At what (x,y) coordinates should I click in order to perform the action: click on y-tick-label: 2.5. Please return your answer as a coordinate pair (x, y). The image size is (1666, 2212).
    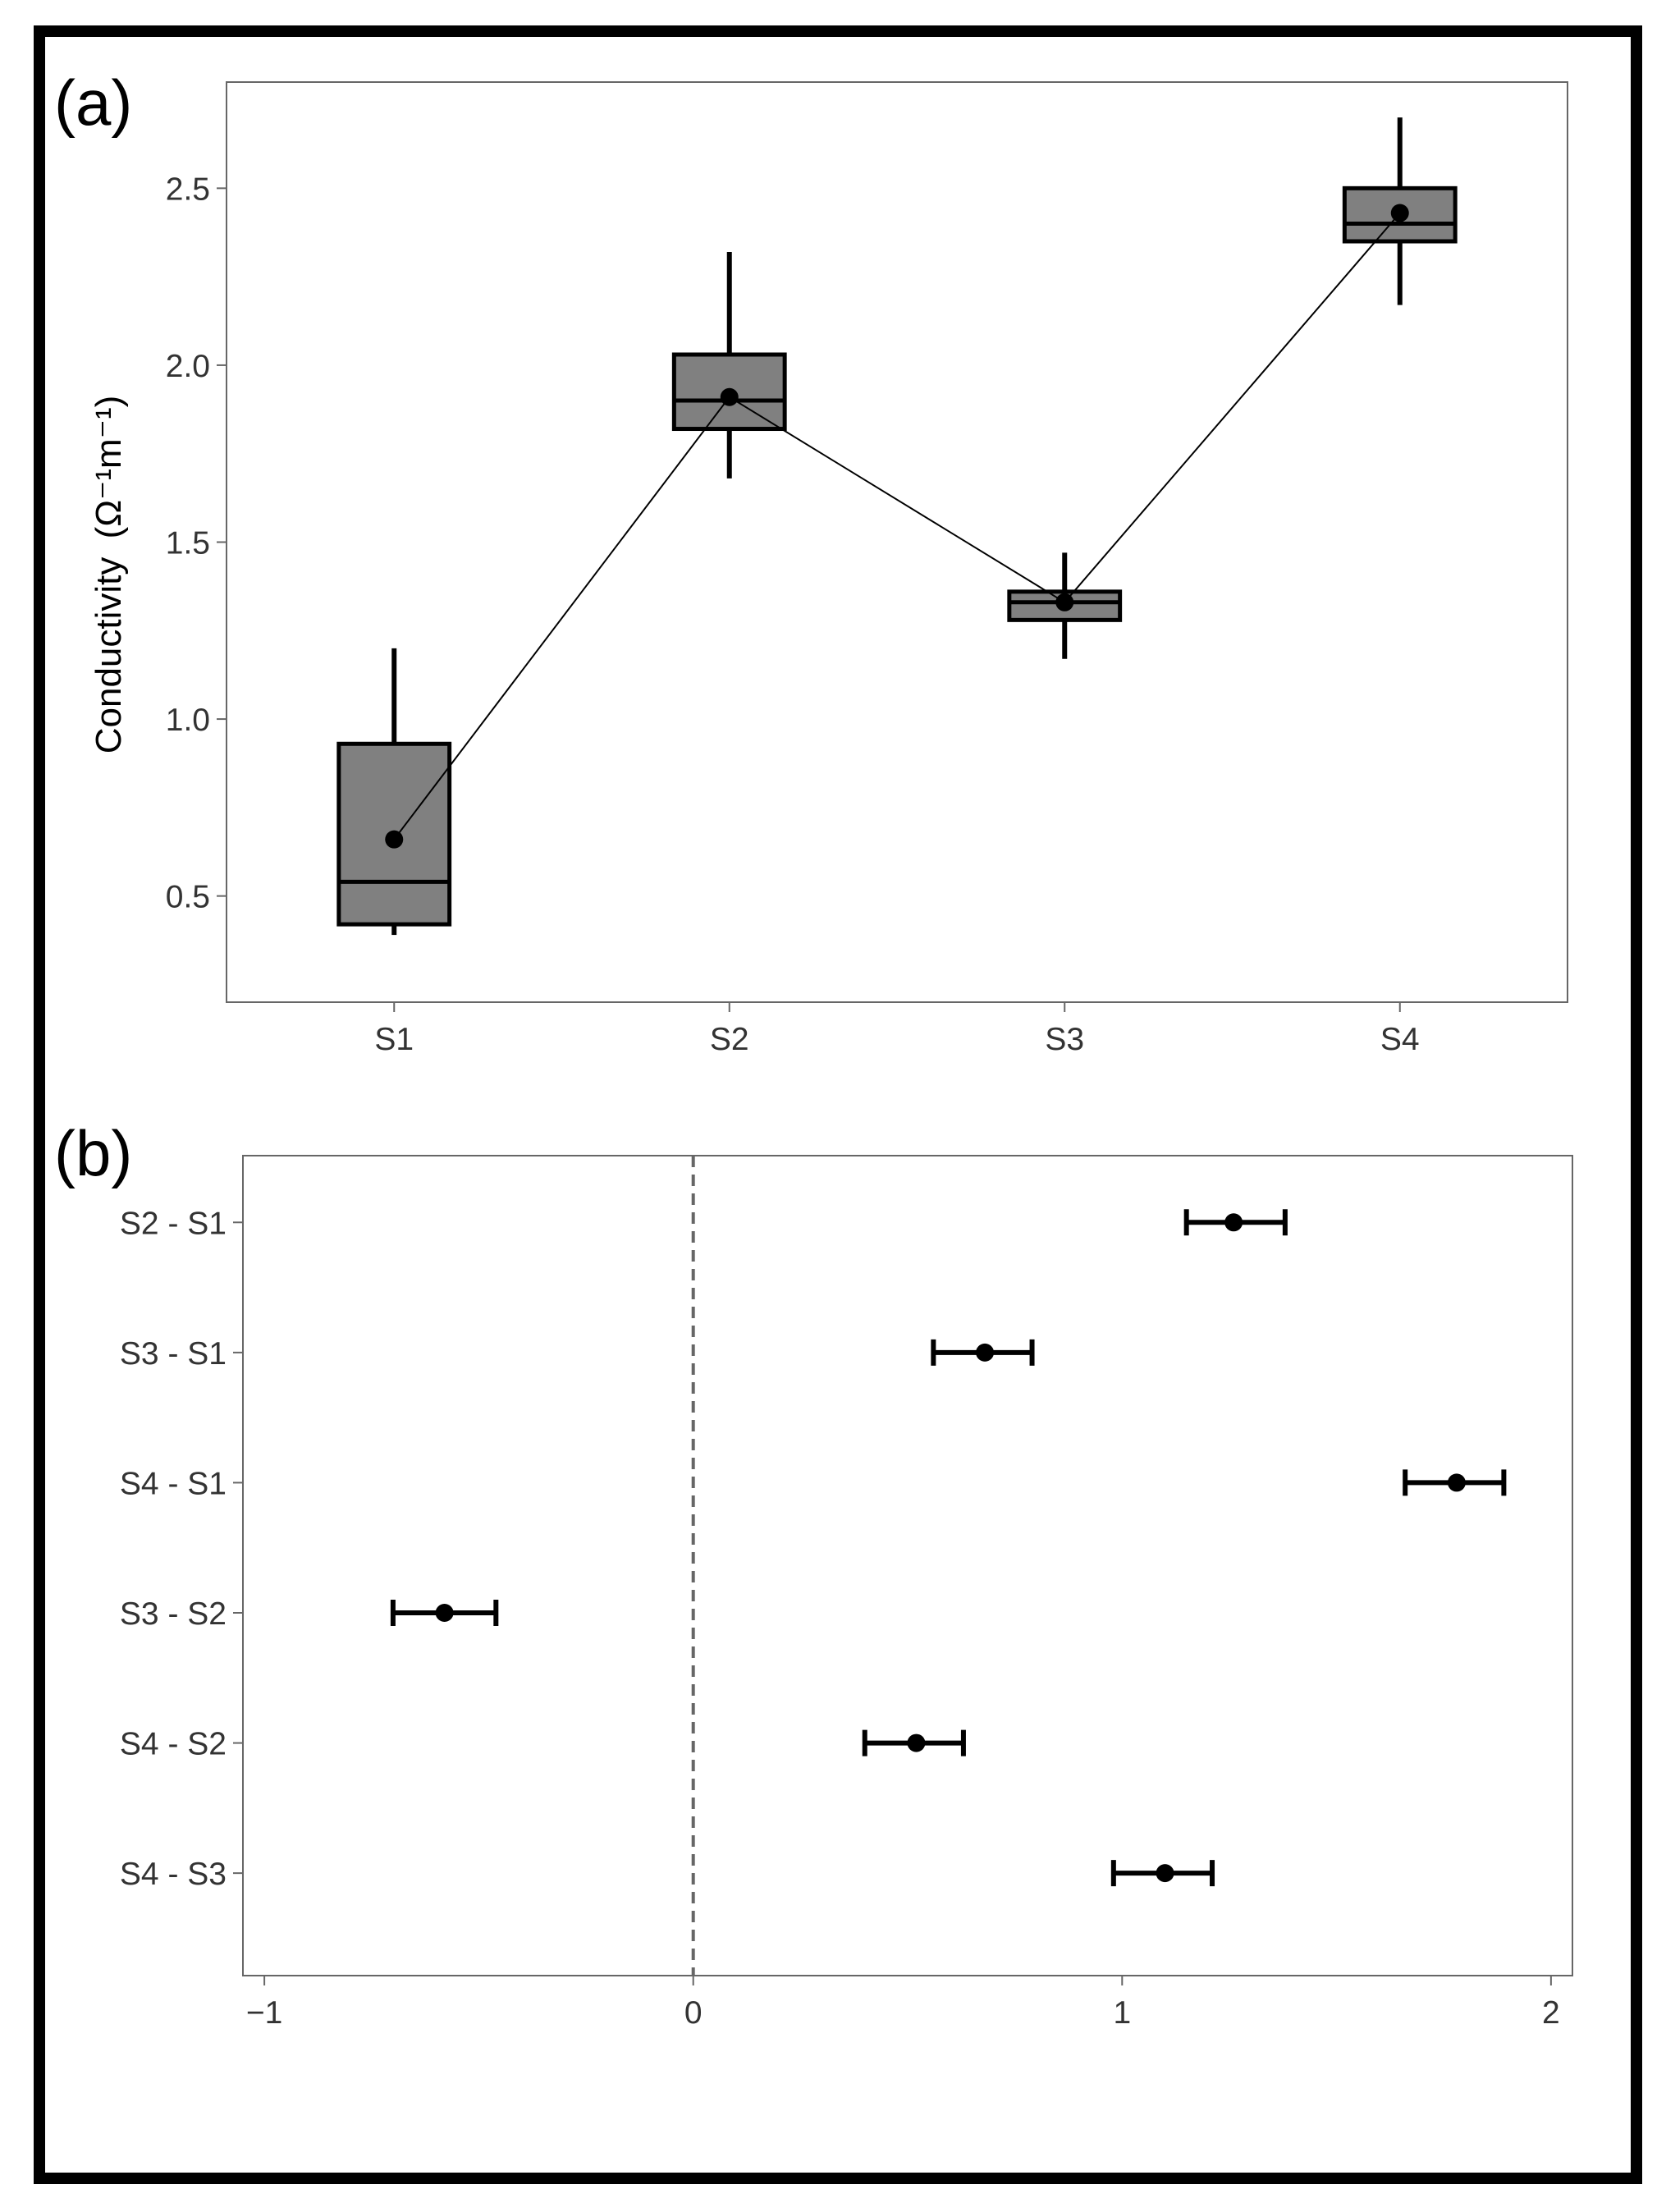
    Looking at the image, I should click on (188, 190).